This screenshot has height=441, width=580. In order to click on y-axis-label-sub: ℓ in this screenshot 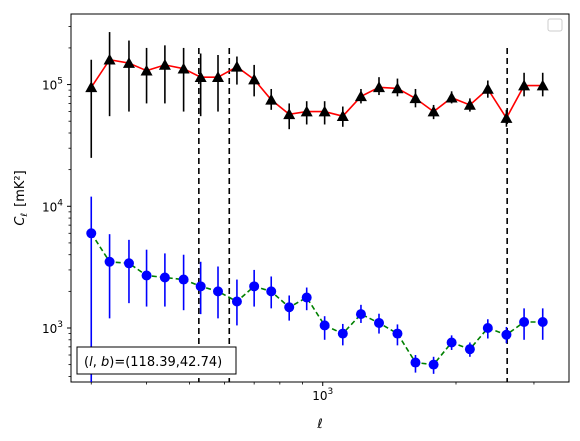, I will do `click(25, 215)`.